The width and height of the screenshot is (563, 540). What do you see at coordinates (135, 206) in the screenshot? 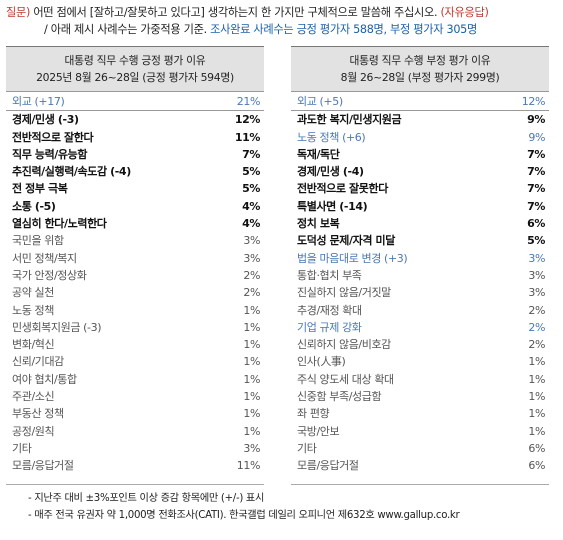
I see `table-row: 소통 (-5) 4%` at bounding box center [135, 206].